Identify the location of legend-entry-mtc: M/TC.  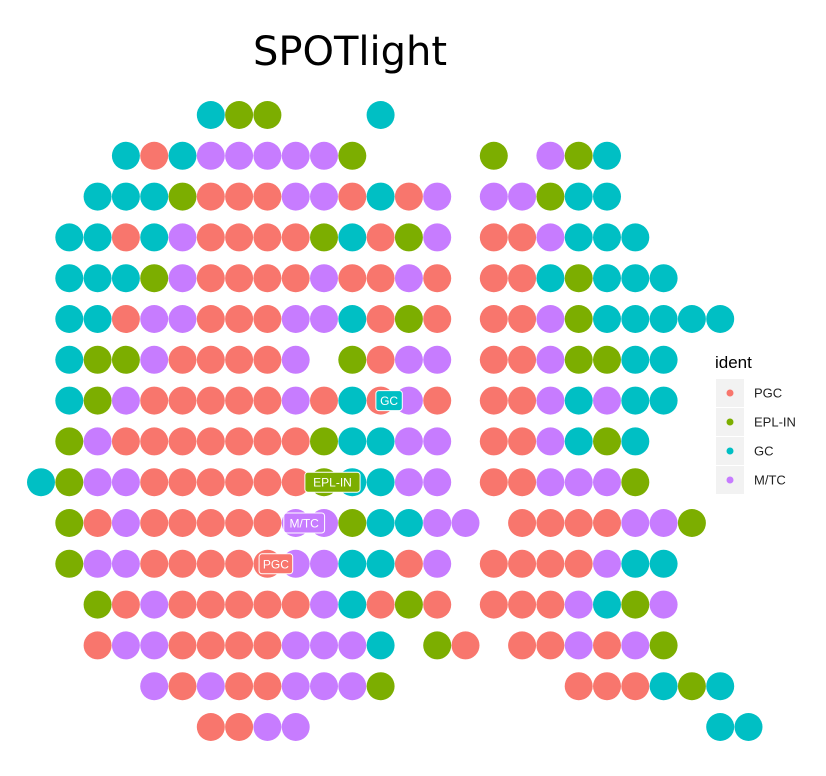
(751, 480).